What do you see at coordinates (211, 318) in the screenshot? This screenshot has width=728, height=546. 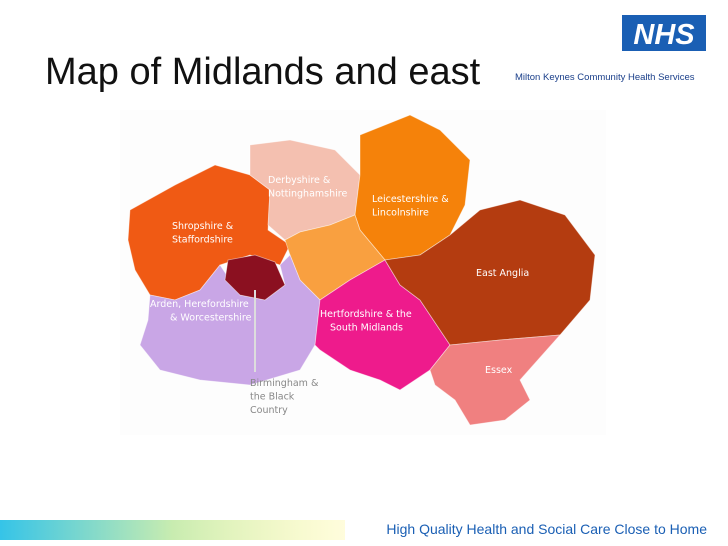 I see `region-label: & Worcestershire` at bounding box center [211, 318].